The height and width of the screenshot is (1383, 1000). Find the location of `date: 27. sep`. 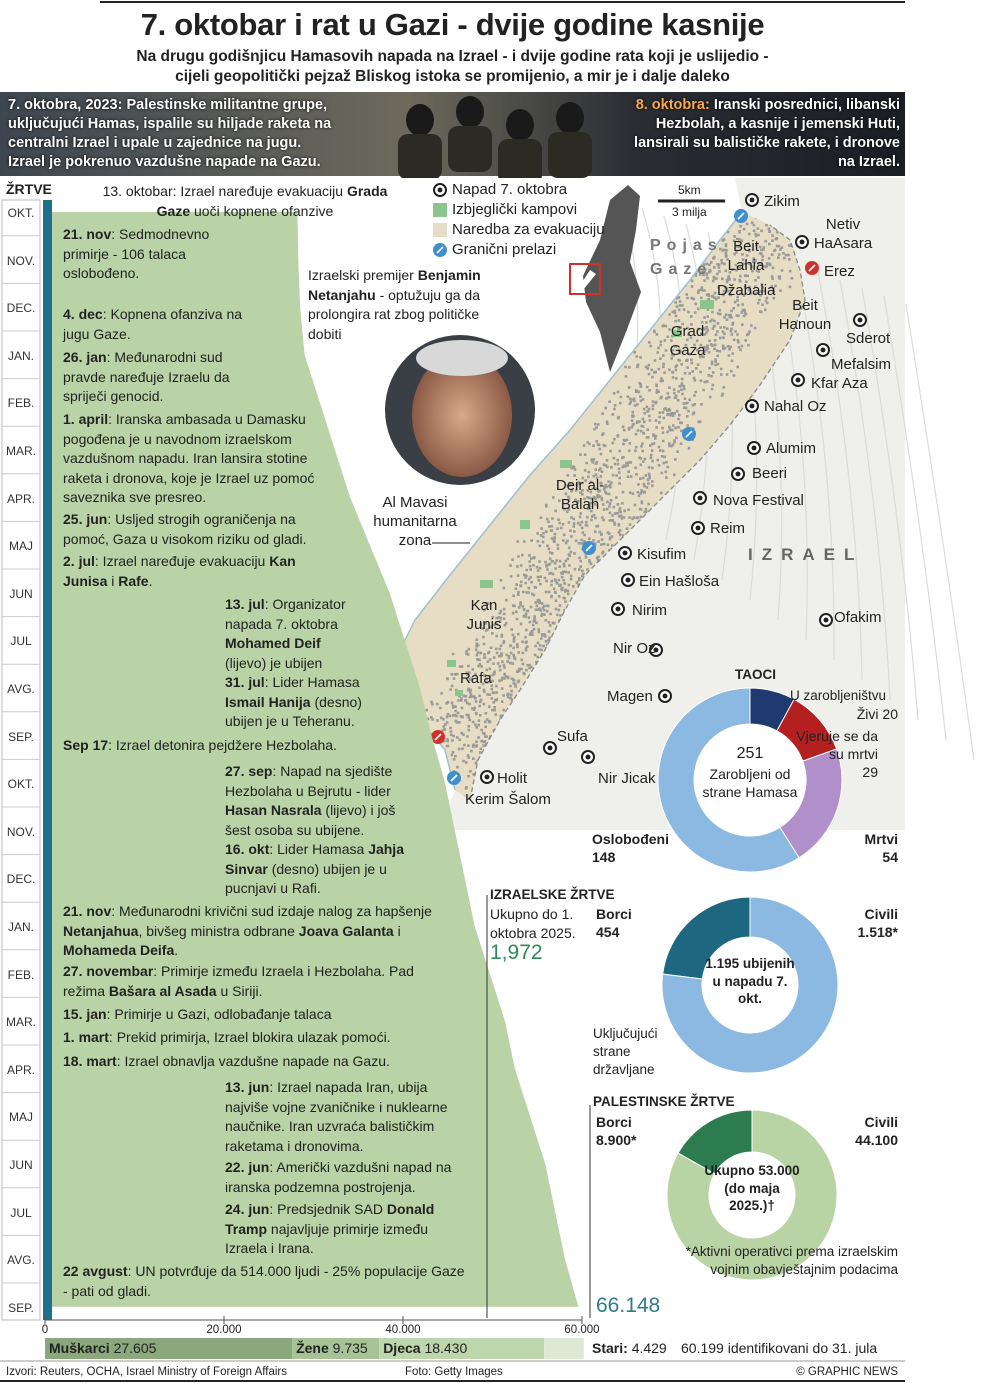

date: 27. sep is located at coordinates (249, 771).